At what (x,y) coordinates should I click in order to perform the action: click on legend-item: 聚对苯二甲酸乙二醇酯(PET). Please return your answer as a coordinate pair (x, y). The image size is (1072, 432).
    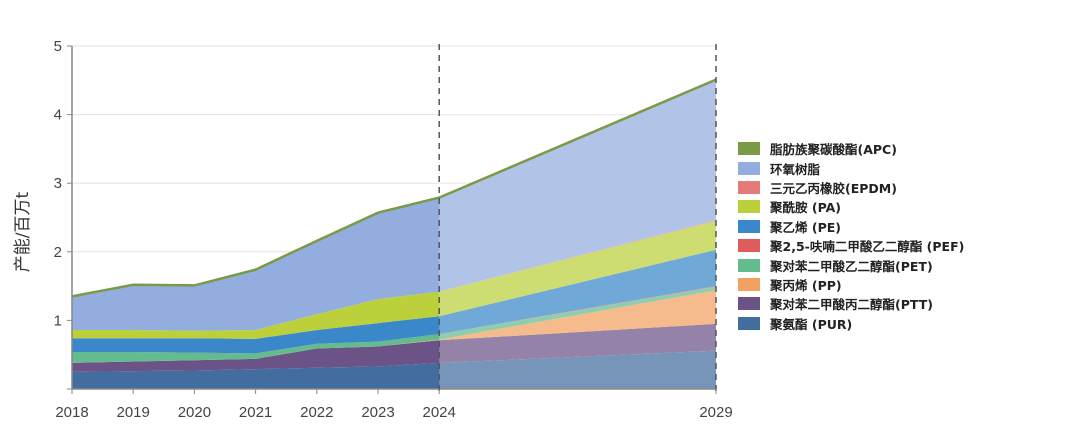
    Looking at the image, I should click on (851, 264).